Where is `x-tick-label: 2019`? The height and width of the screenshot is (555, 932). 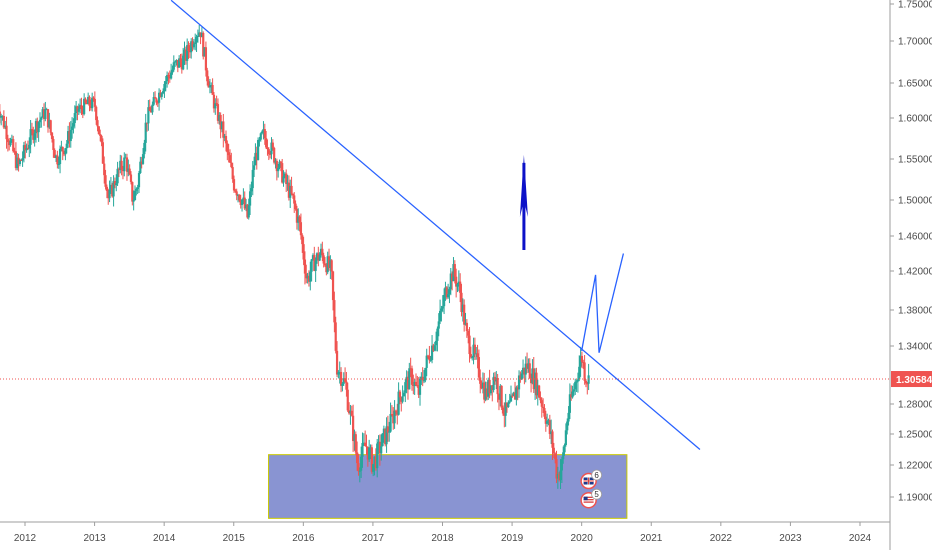 x-tick-label: 2019 is located at coordinates (512, 538).